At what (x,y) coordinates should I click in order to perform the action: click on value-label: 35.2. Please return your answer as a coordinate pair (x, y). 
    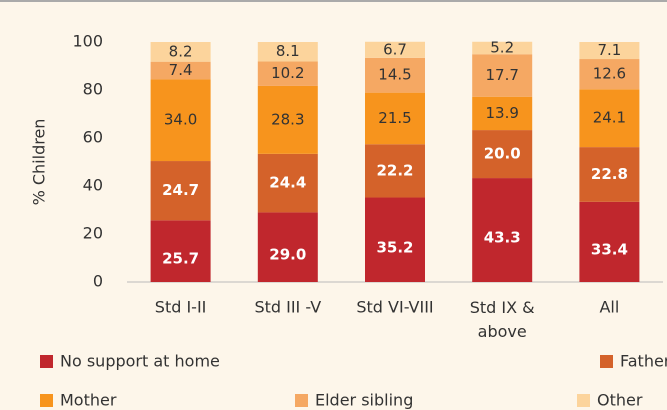
    Looking at the image, I should click on (394, 247).